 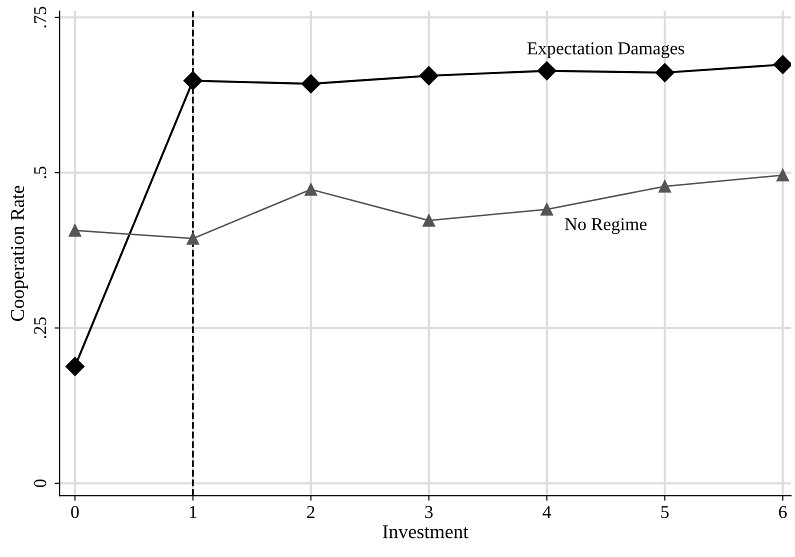 I want to click on x-tick-label: 6, so click(x=783, y=512).